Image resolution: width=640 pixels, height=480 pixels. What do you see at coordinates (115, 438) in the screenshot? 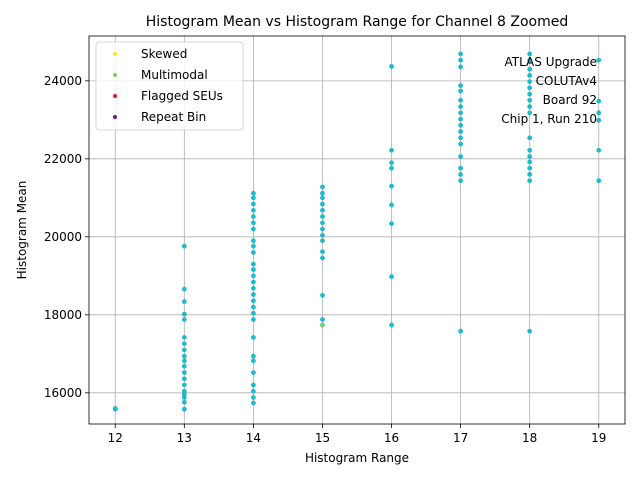
I see `x-tick-label: 12` at bounding box center [115, 438].